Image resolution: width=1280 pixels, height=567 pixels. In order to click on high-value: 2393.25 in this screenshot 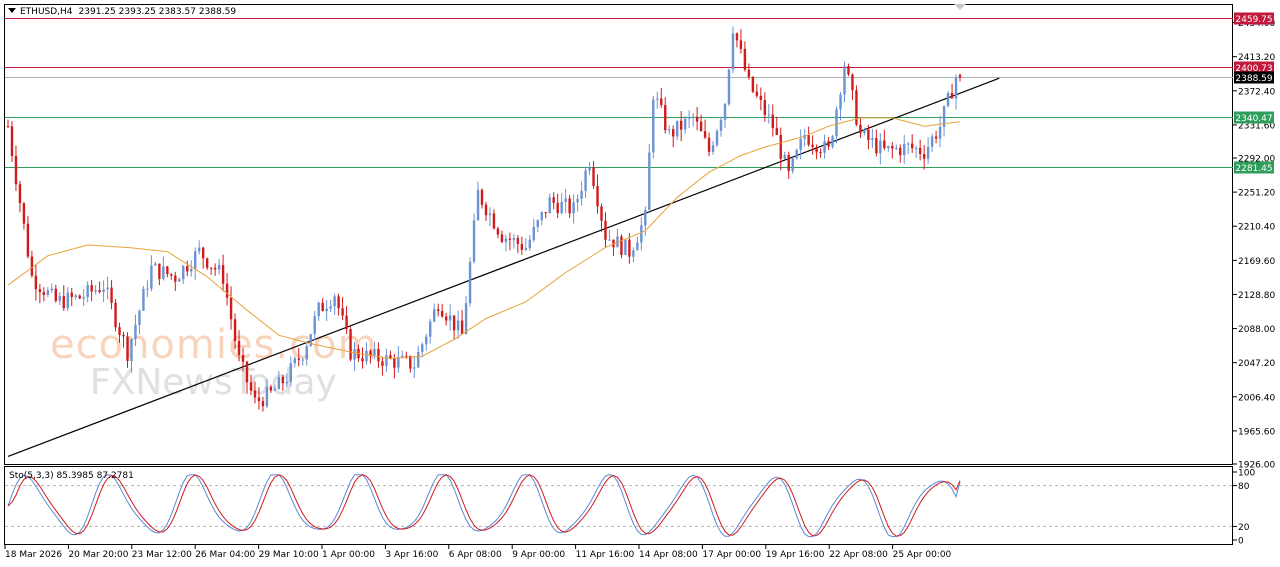, I will do `click(137, 12)`.